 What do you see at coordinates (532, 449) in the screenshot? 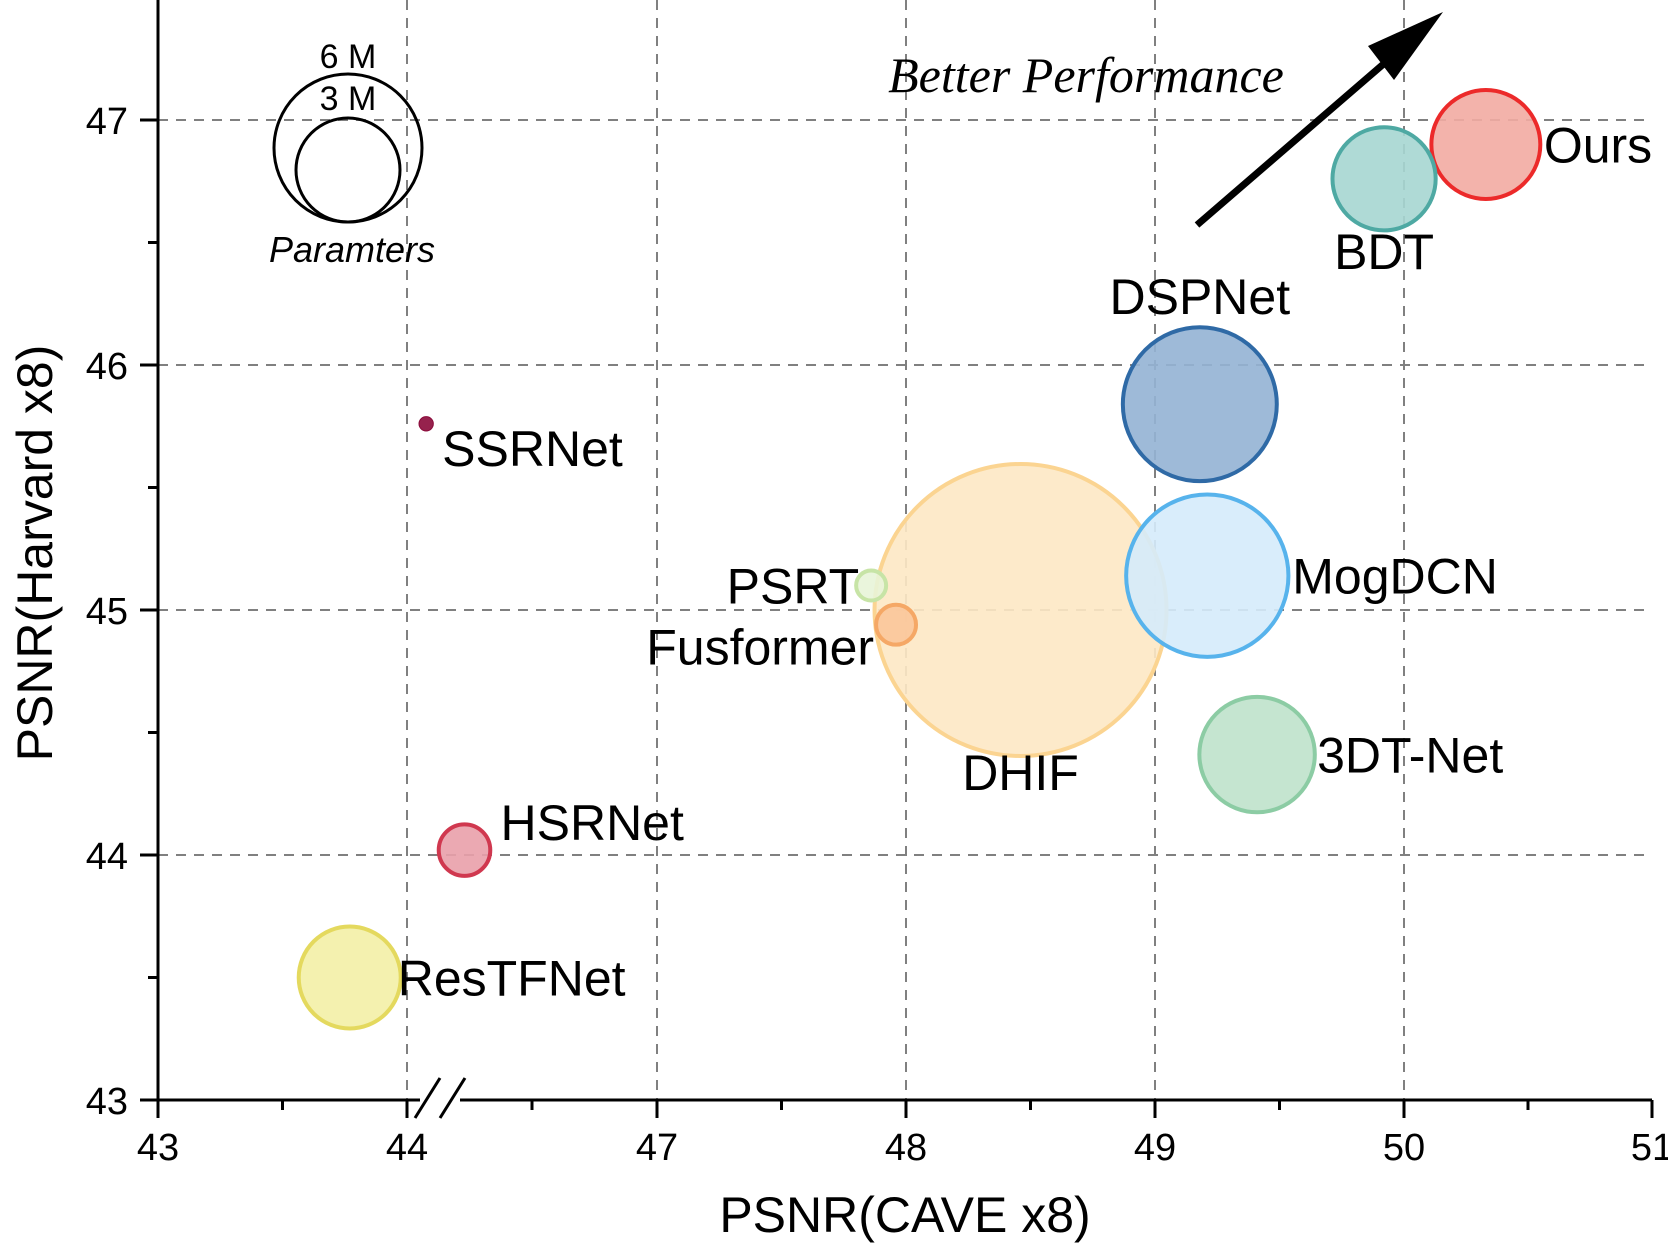
I see `bubble-label-ssrnet: SSRNet` at bounding box center [532, 449].